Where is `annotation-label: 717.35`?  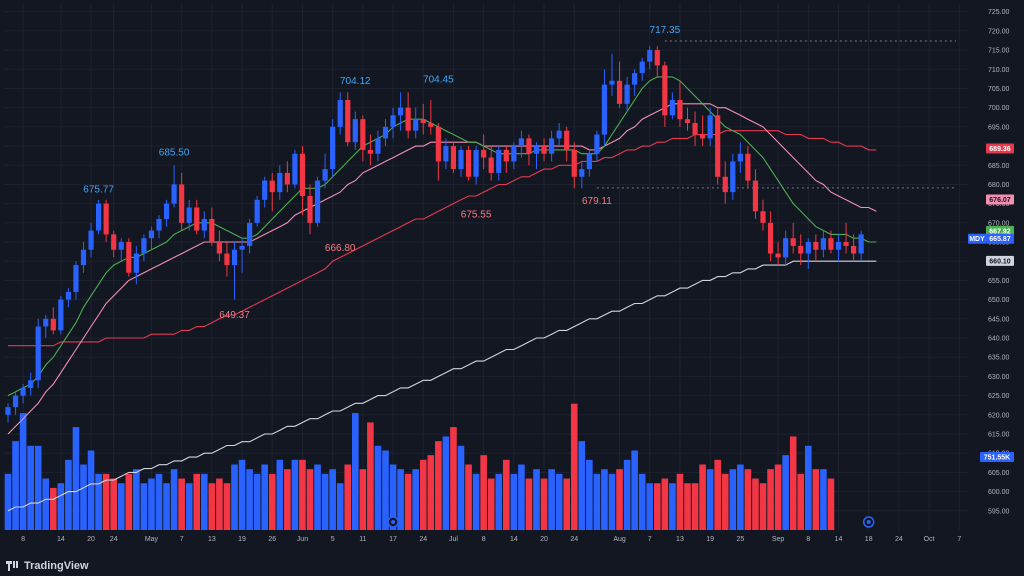
annotation-label: 717.35 is located at coordinates (665, 30).